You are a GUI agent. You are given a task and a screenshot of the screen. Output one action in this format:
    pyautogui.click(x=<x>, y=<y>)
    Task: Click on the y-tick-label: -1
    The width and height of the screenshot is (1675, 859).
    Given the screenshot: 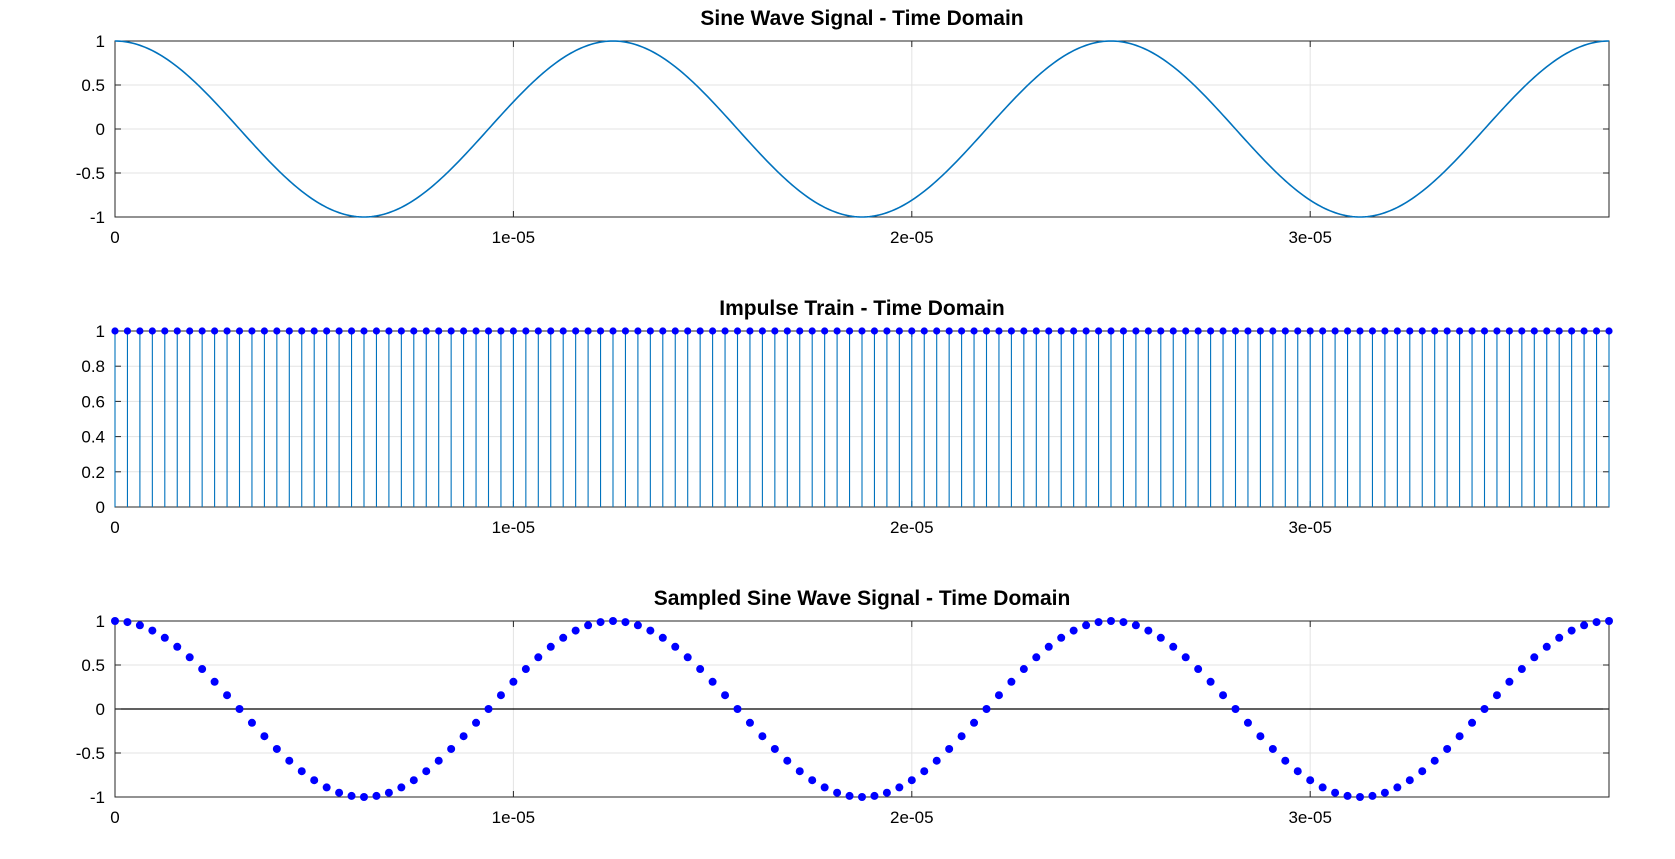 What is the action you would take?
    pyautogui.click(x=97, y=797)
    